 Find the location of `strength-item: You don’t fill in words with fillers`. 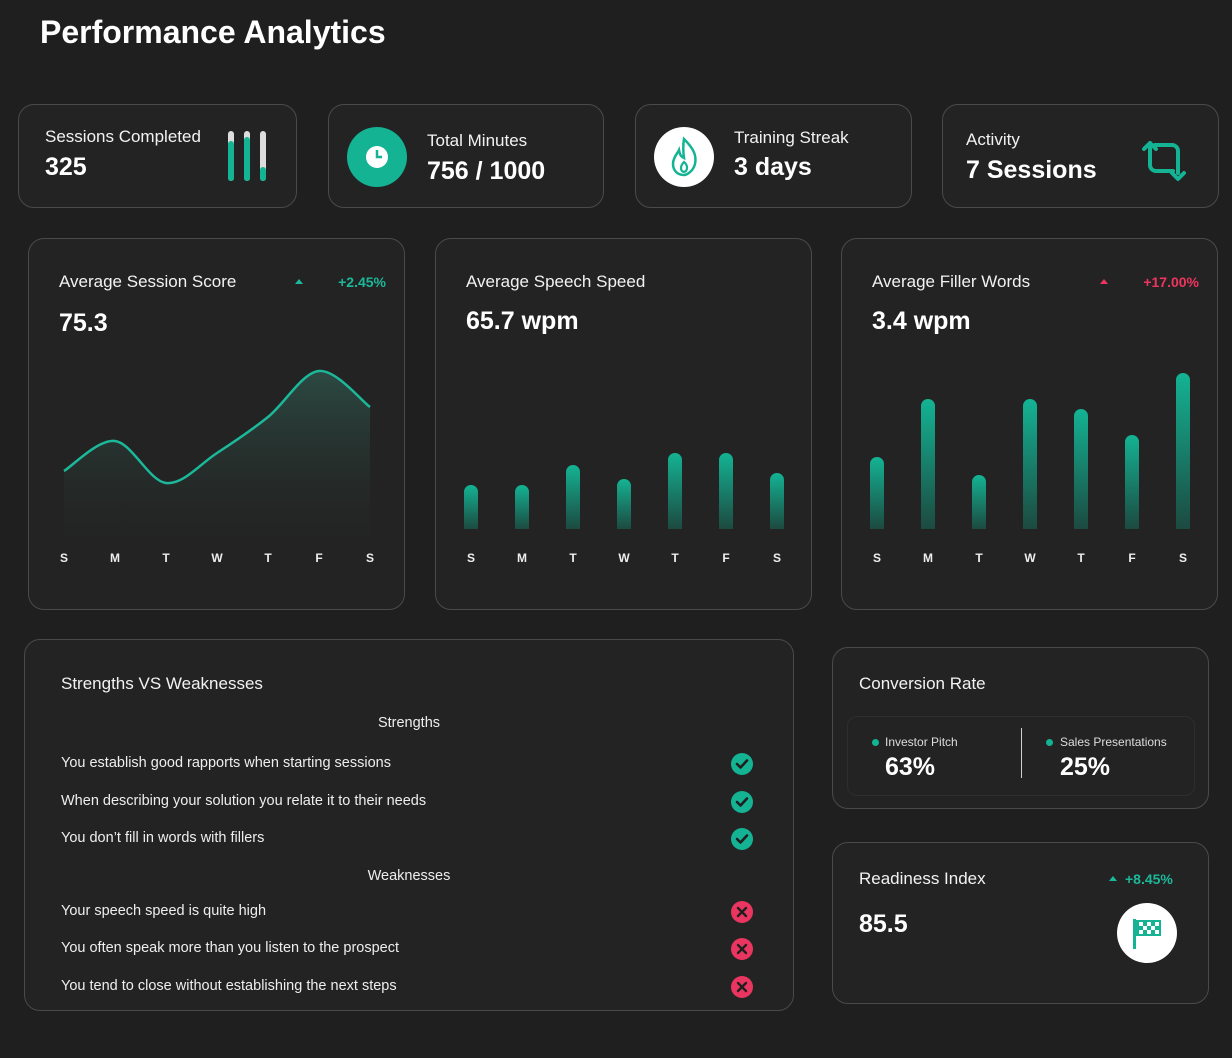

strength-item: You don’t fill in words with fillers is located at coordinates (163, 838).